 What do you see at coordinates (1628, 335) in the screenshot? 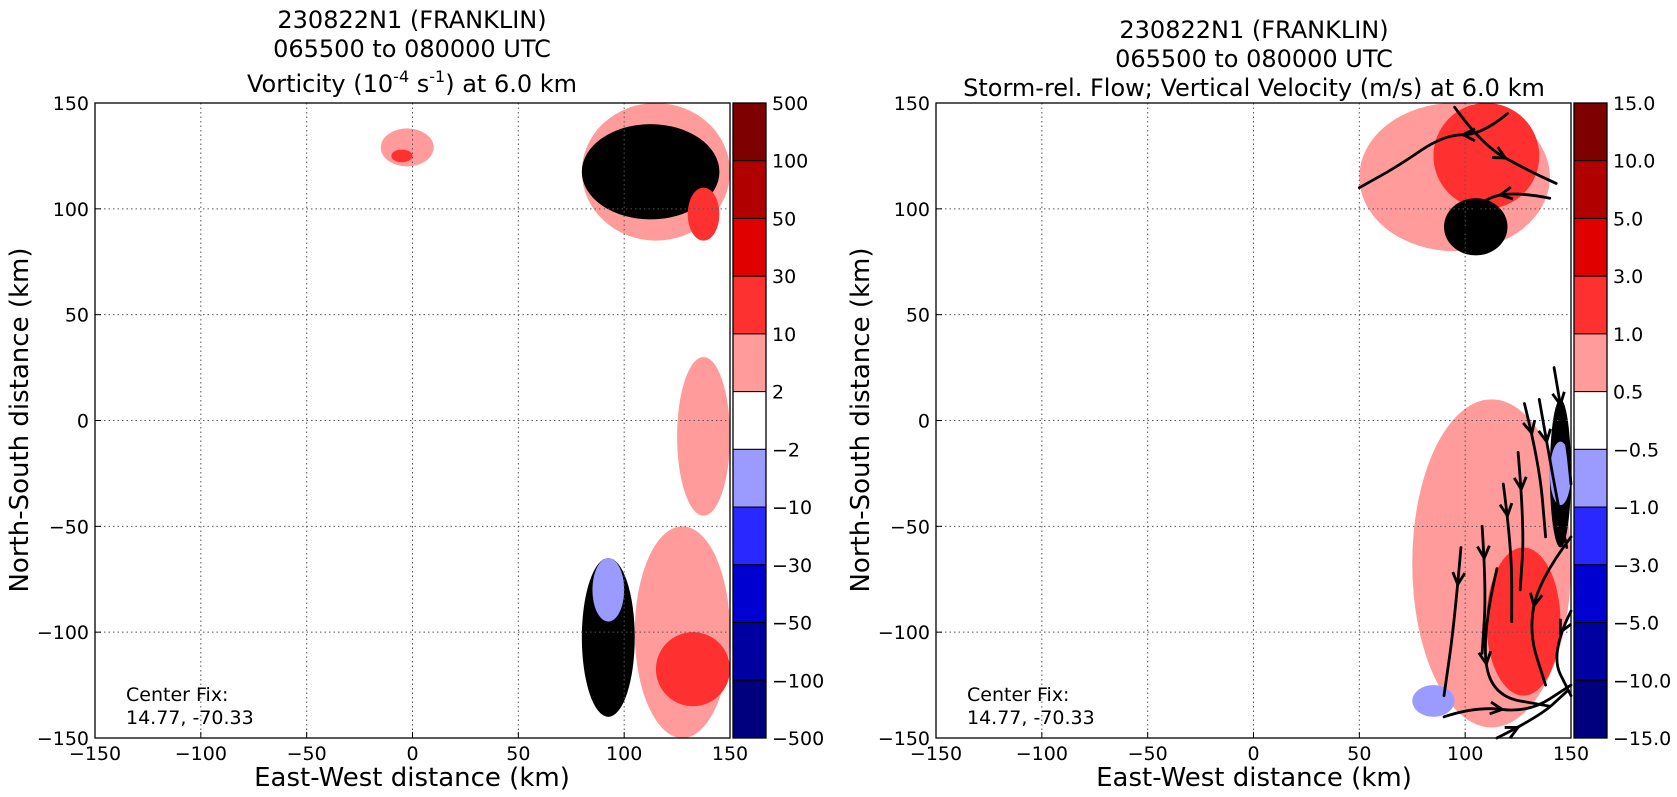
I see `colorbar-label: 1.0` at bounding box center [1628, 335].